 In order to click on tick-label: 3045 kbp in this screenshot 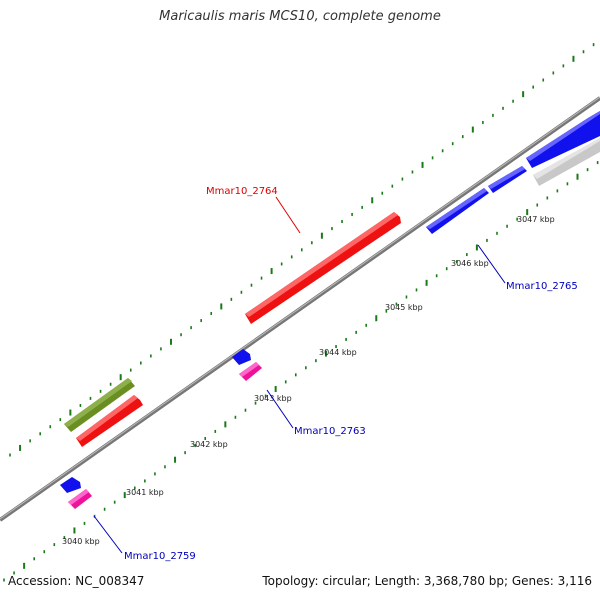, I will do `click(404, 307)`.